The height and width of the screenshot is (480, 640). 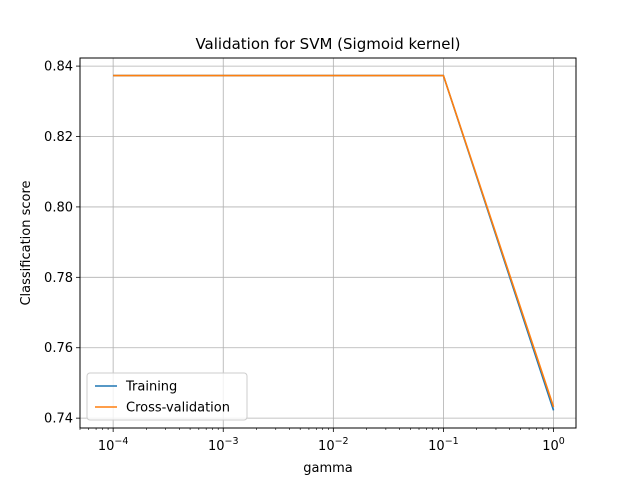 I want to click on y-tick-label: 0.76, so click(x=58, y=348).